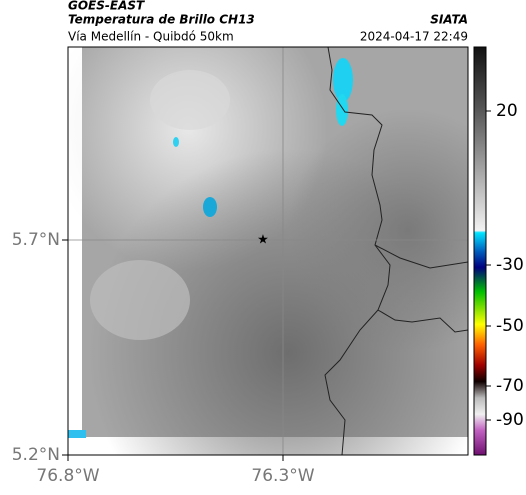 The width and height of the screenshot is (526, 495). I want to click on colorbar-label: -90, so click(510, 420).